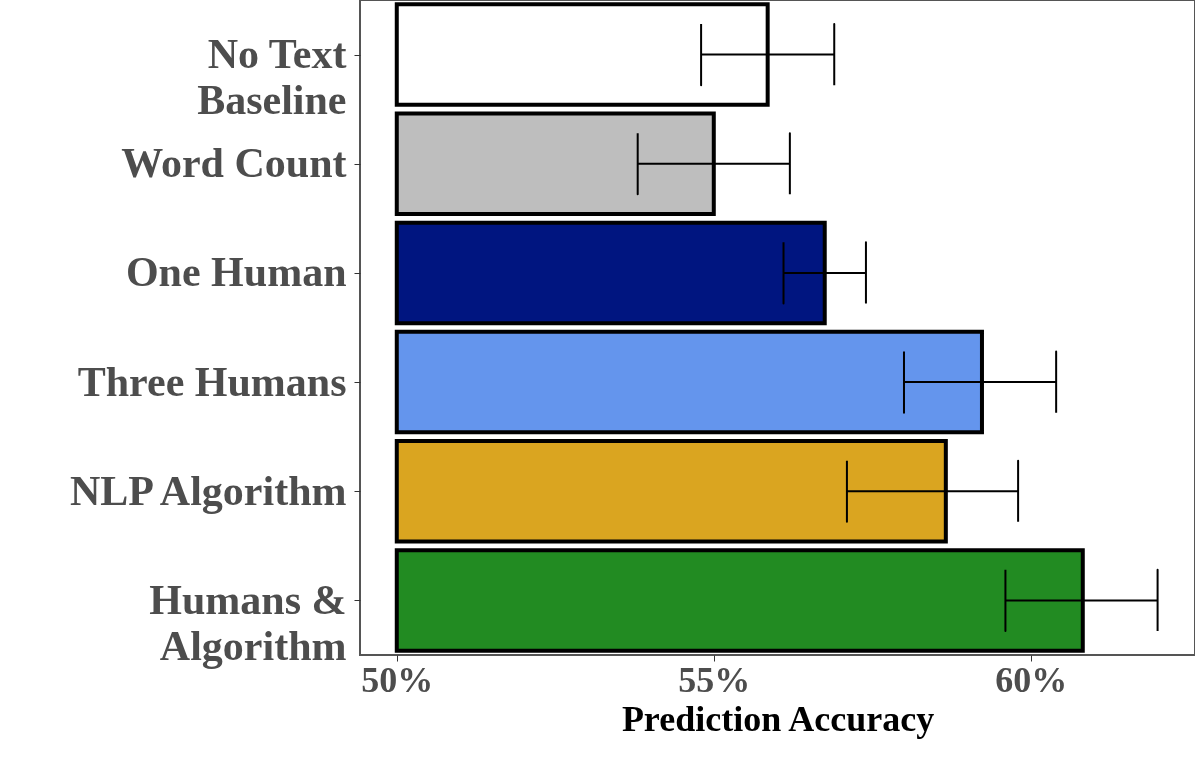 Image resolution: width=1196 pixels, height=762 pixels. Describe the element at coordinates (778, 718) in the screenshot. I see `x-axis-title: Prediction Accuracy` at that location.